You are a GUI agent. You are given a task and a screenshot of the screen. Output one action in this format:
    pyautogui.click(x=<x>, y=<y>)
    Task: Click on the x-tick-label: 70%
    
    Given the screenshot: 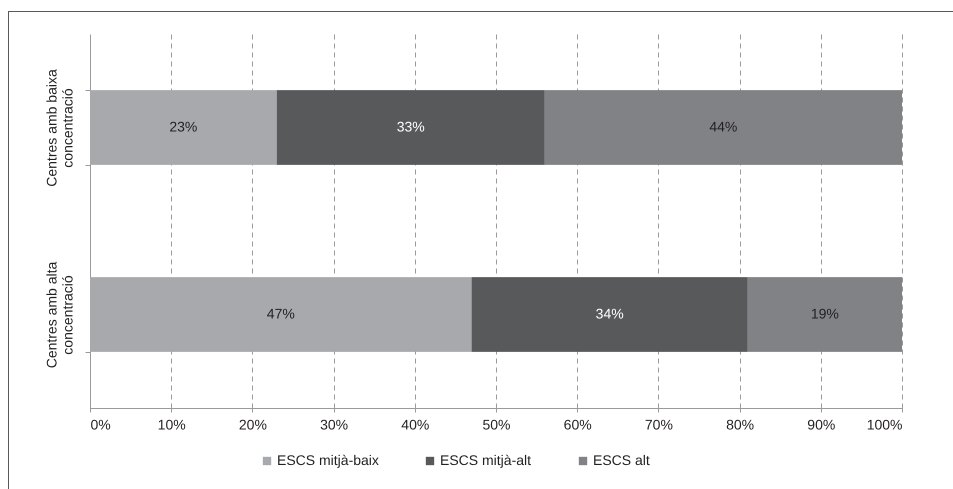 What is the action you would take?
    pyautogui.click(x=658, y=424)
    